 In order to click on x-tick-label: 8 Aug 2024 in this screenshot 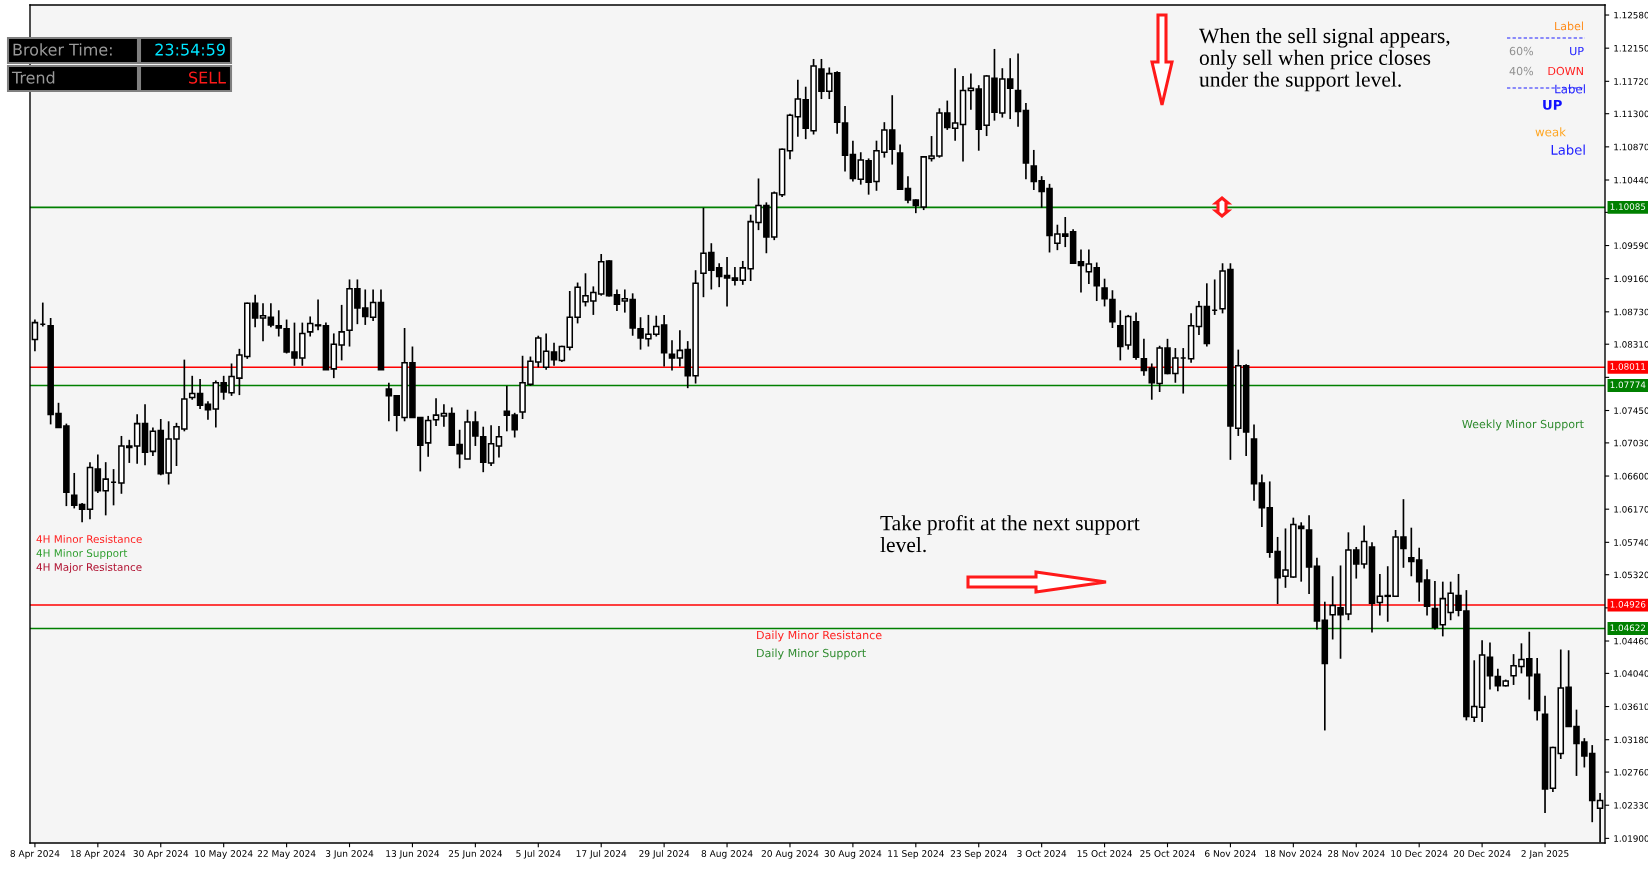, I will do `click(727, 854)`.